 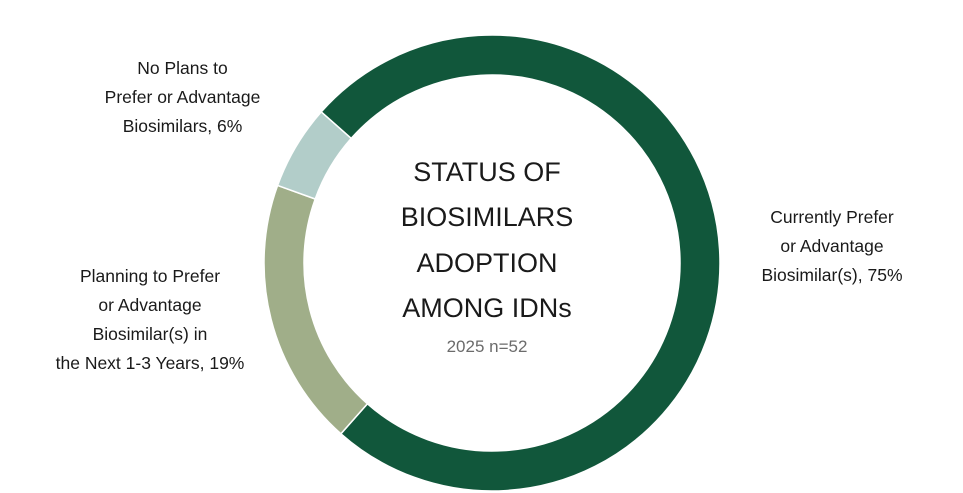 I want to click on slice-label-line: Biosimilar(s), 75%, so click(x=832, y=275).